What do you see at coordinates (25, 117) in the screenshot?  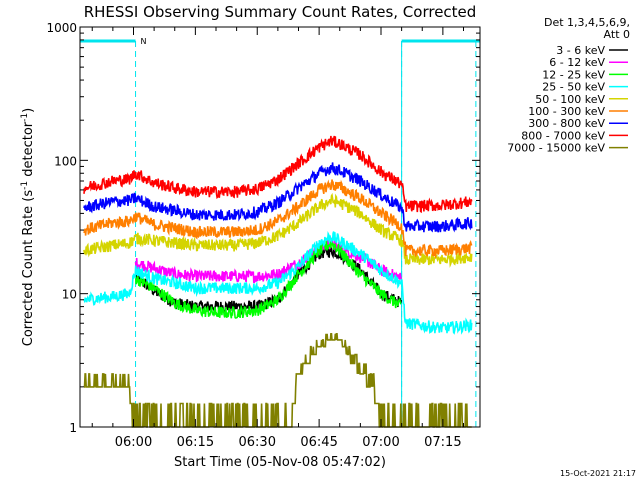 I see `y-axis-label-sup2: -1` at bounding box center [25, 117].